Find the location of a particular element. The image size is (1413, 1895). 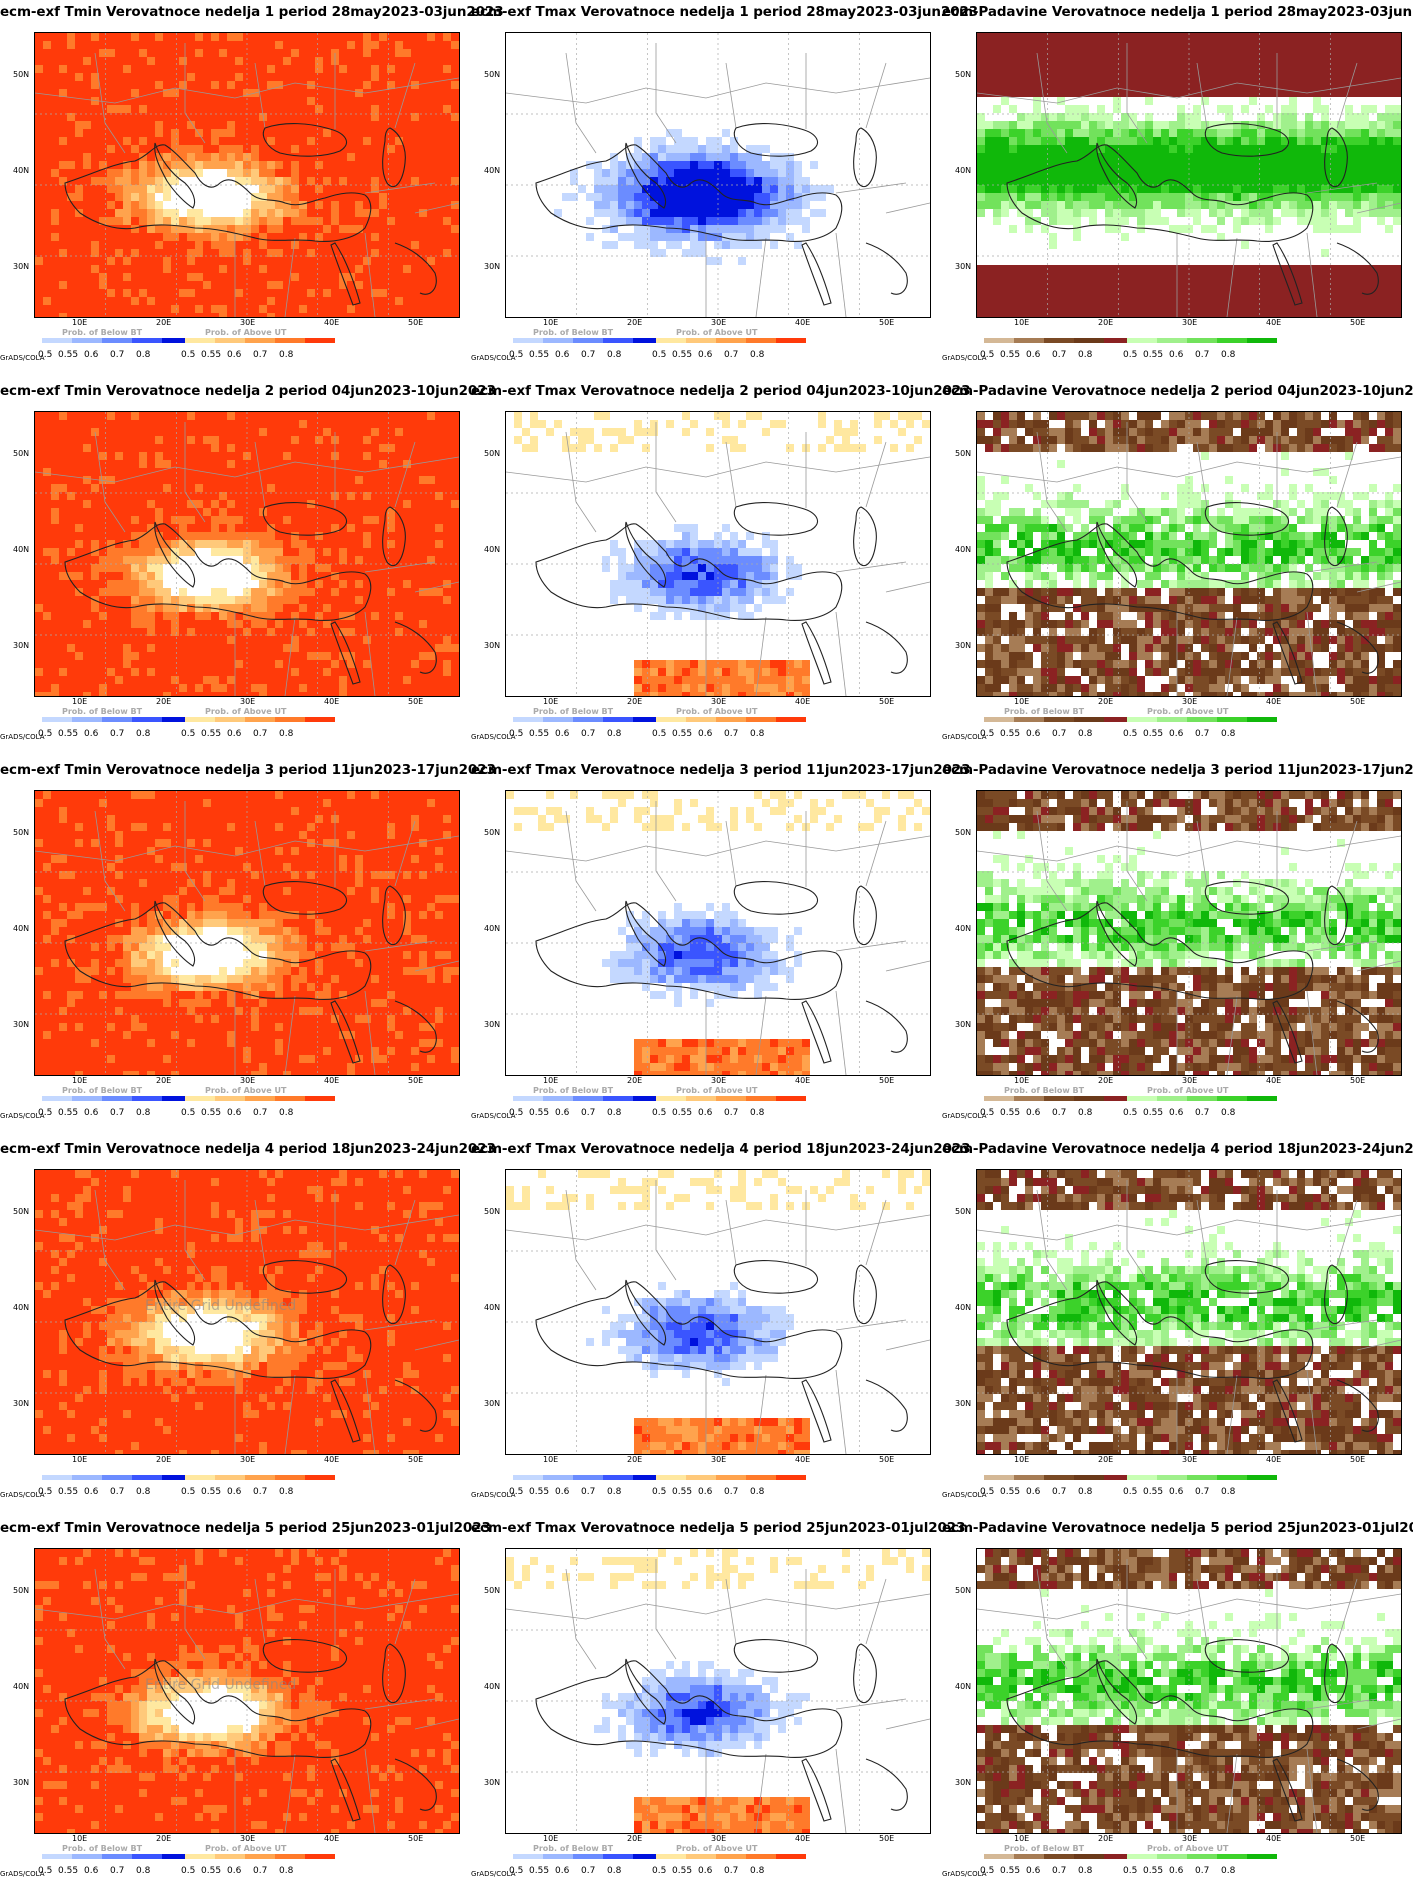

lon-label: 50E is located at coordinates (416, 322).